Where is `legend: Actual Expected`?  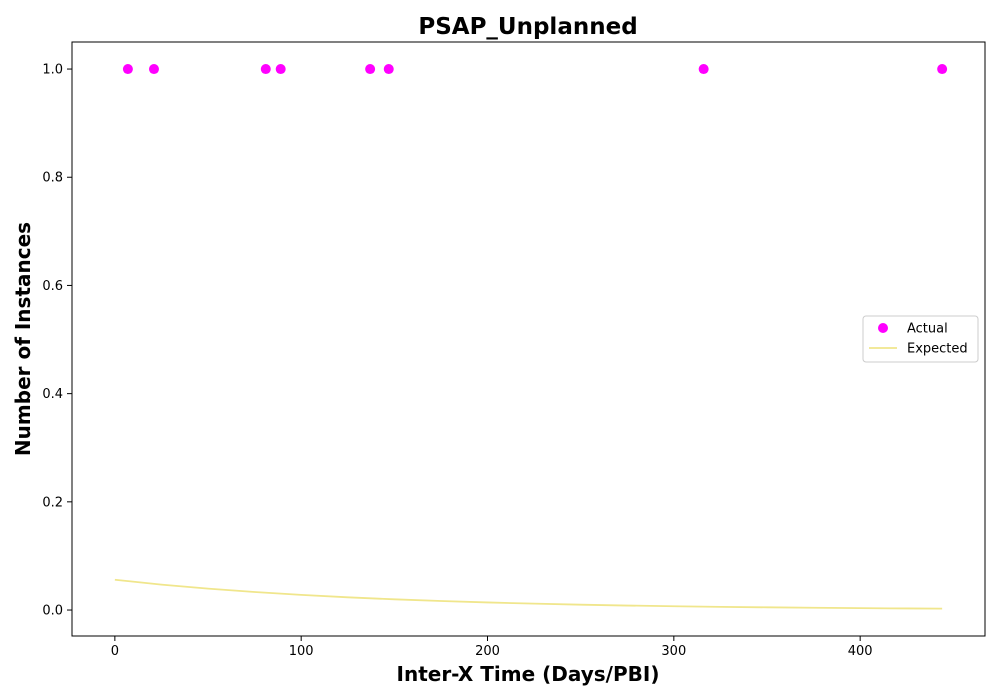 legend: Actual Expected is located at coordinates (920, 339).